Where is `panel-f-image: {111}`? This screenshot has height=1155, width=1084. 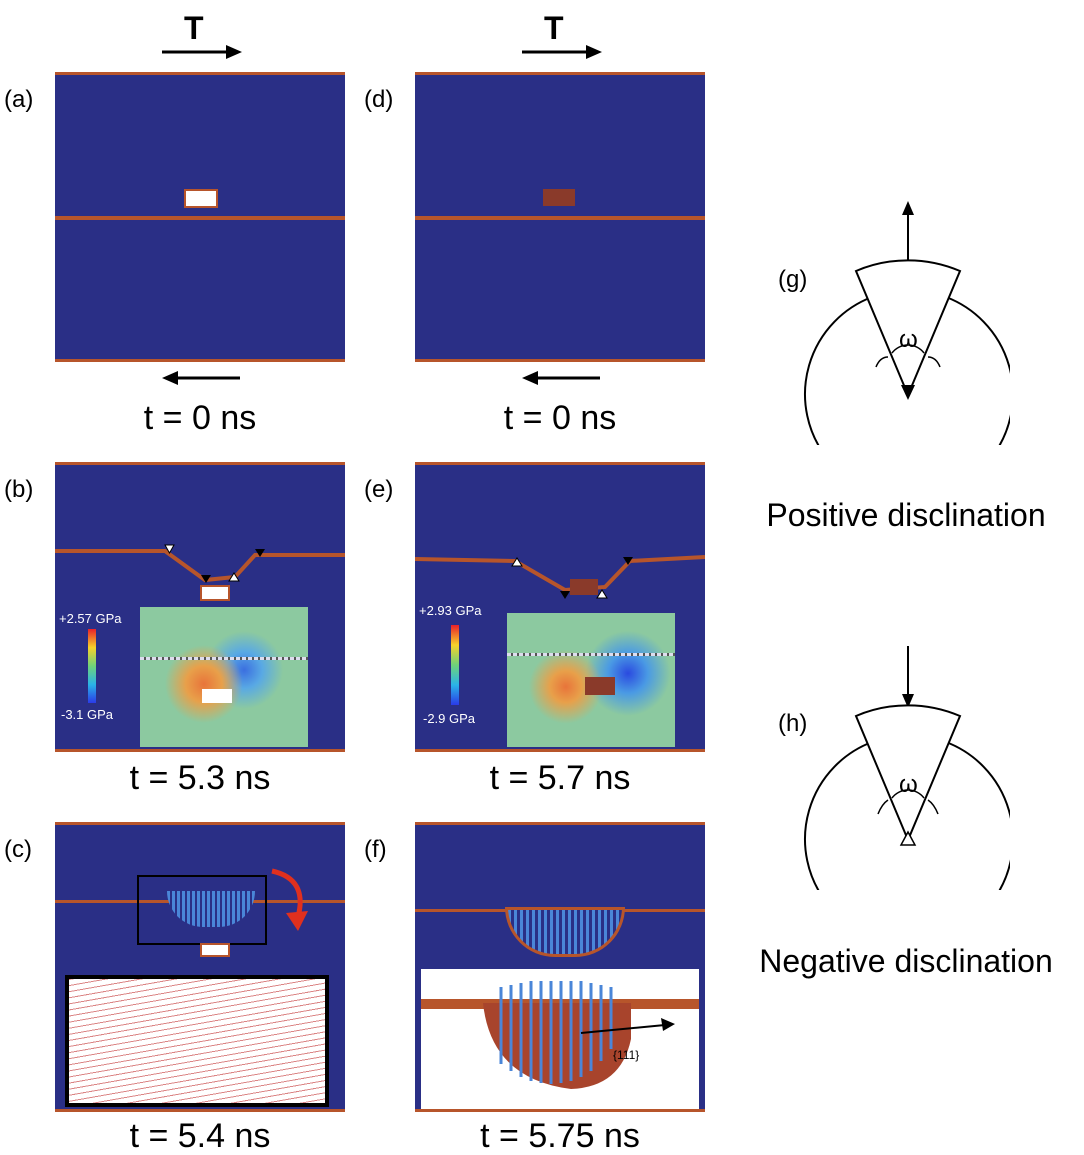
panel-f-image: {111} is located at coordinates (560, 967).